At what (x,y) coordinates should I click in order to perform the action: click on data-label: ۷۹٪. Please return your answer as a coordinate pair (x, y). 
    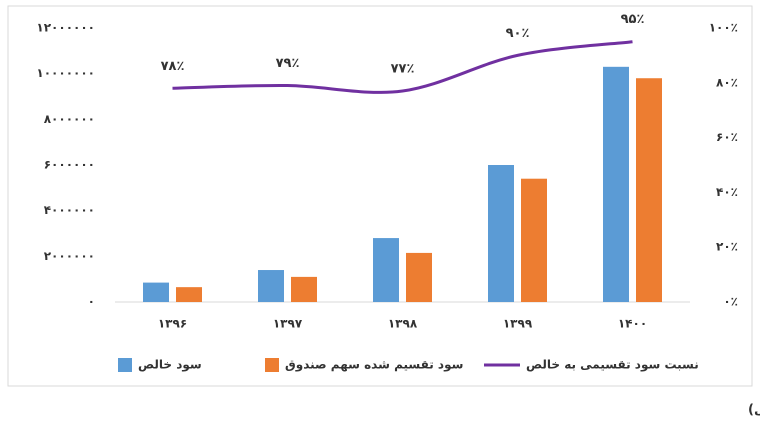
    Looking at the image, I should click on (288, 63).